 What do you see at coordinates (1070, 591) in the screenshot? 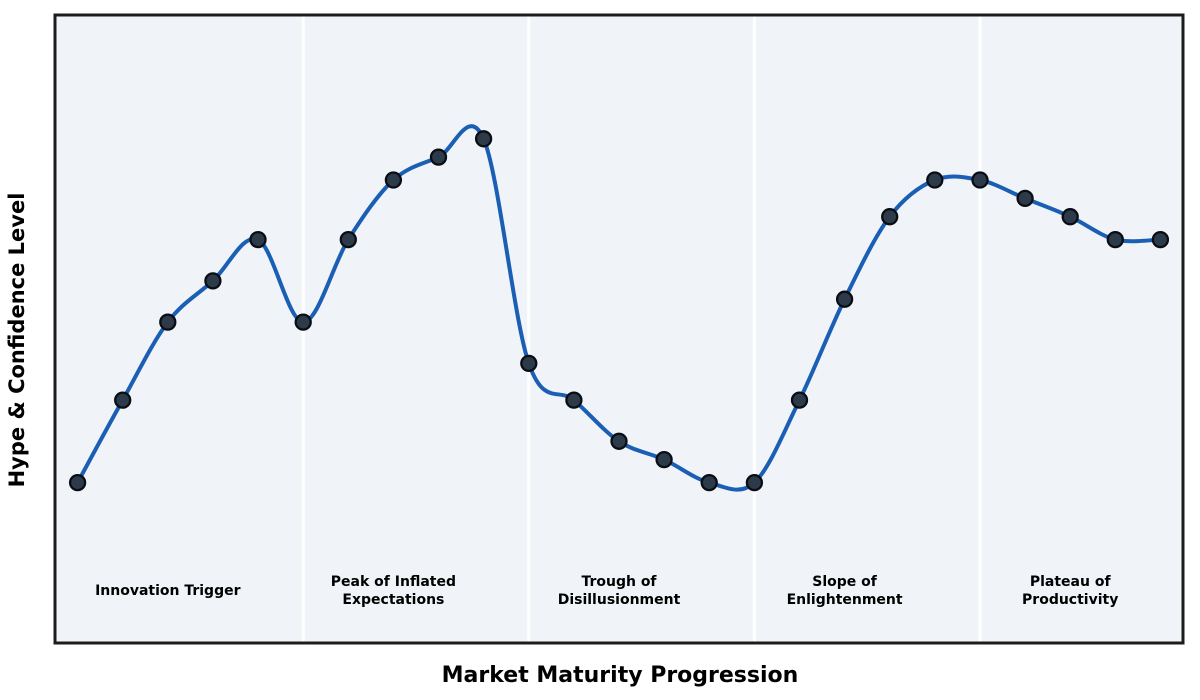
I see `phase-label: Plateau of Productivity` at bounding box center [1070, 591].